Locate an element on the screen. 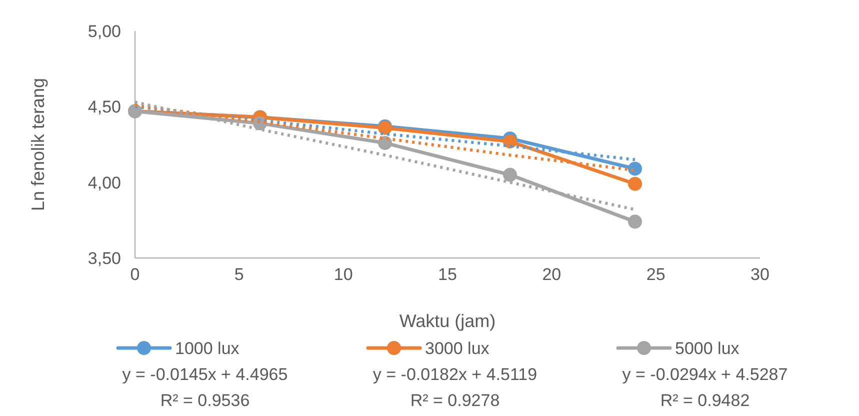 This screenshot has width=859, height=416. text: y = -0.0182x + 4.5119 is located at coordinates (455, 374).